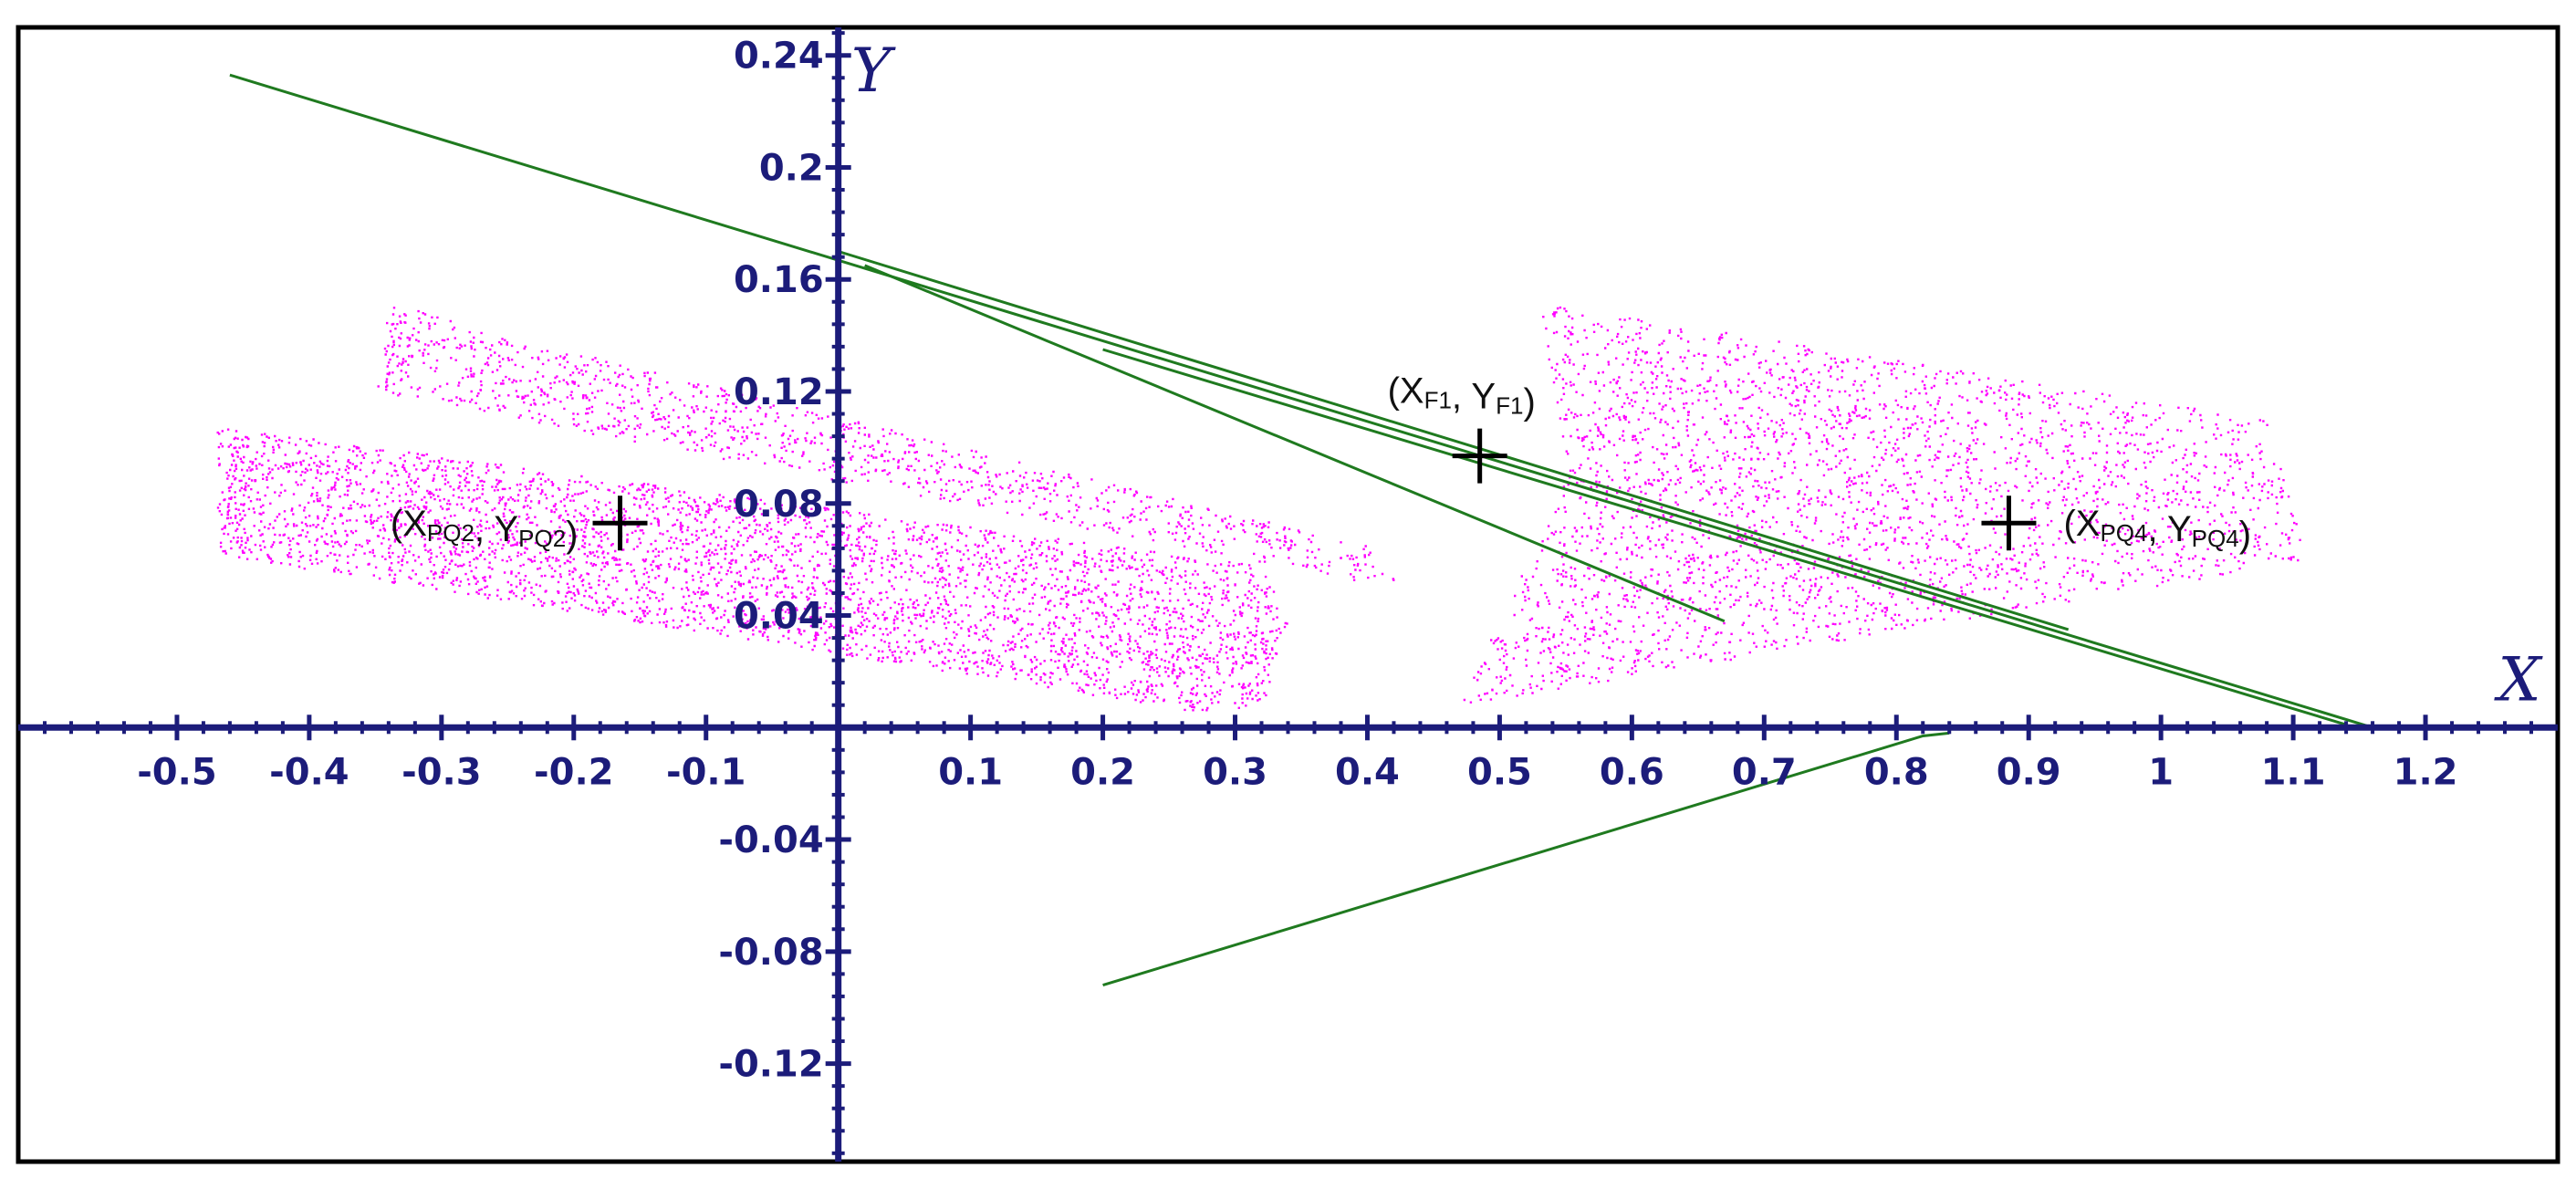 The height and width of the screenshot is (1189, 2576). I want to click on x-tick-label: 0.7, so click(1764, 772).